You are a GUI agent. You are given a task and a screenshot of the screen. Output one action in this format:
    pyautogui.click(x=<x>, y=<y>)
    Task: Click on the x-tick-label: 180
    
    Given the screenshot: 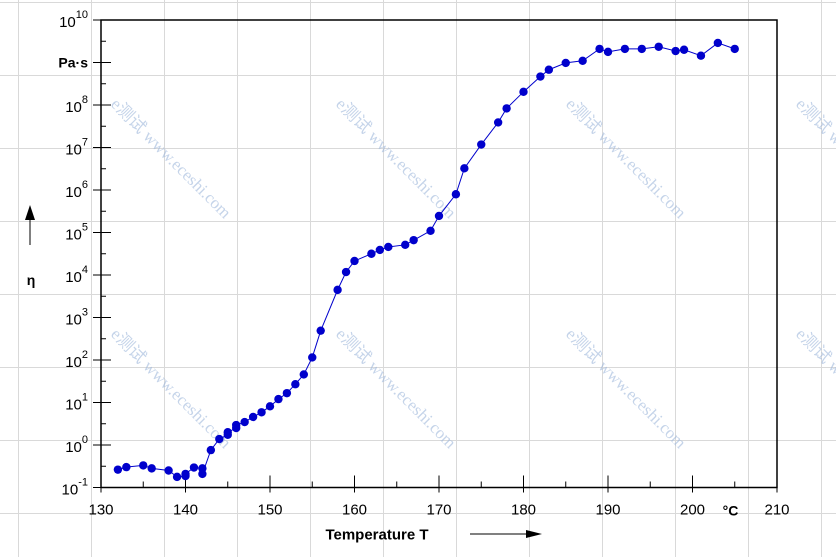 What is the action you would take?
    pyautogui.click(x=523, y=510)
    